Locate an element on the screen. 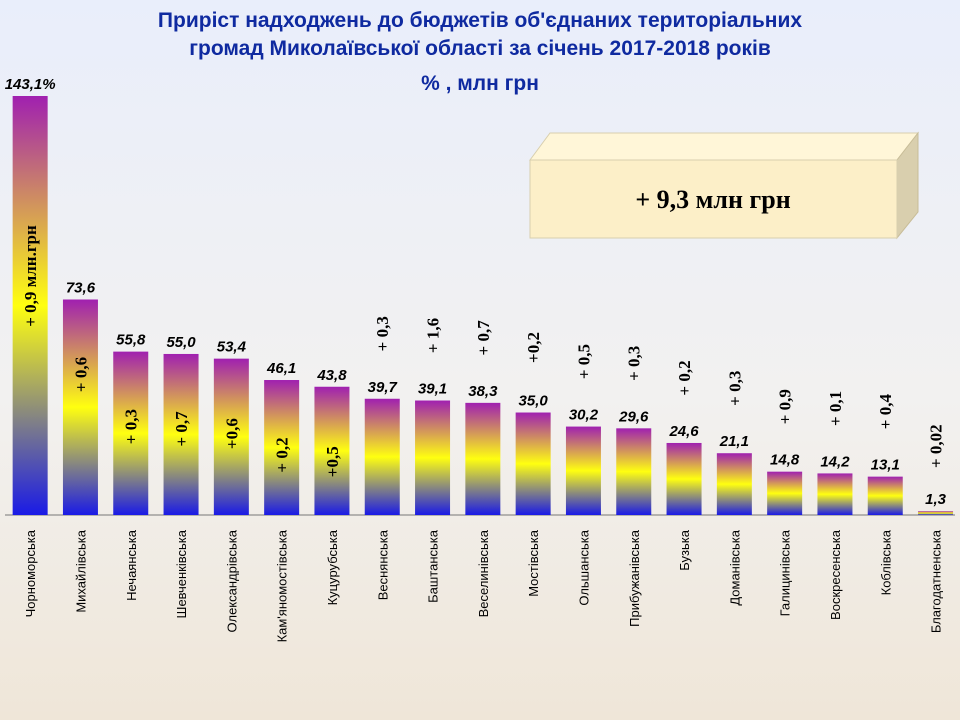 Image resolution: width=960 pixels, height=720 pixels. value-label: 39,7 is located at coordinates (383, 387).